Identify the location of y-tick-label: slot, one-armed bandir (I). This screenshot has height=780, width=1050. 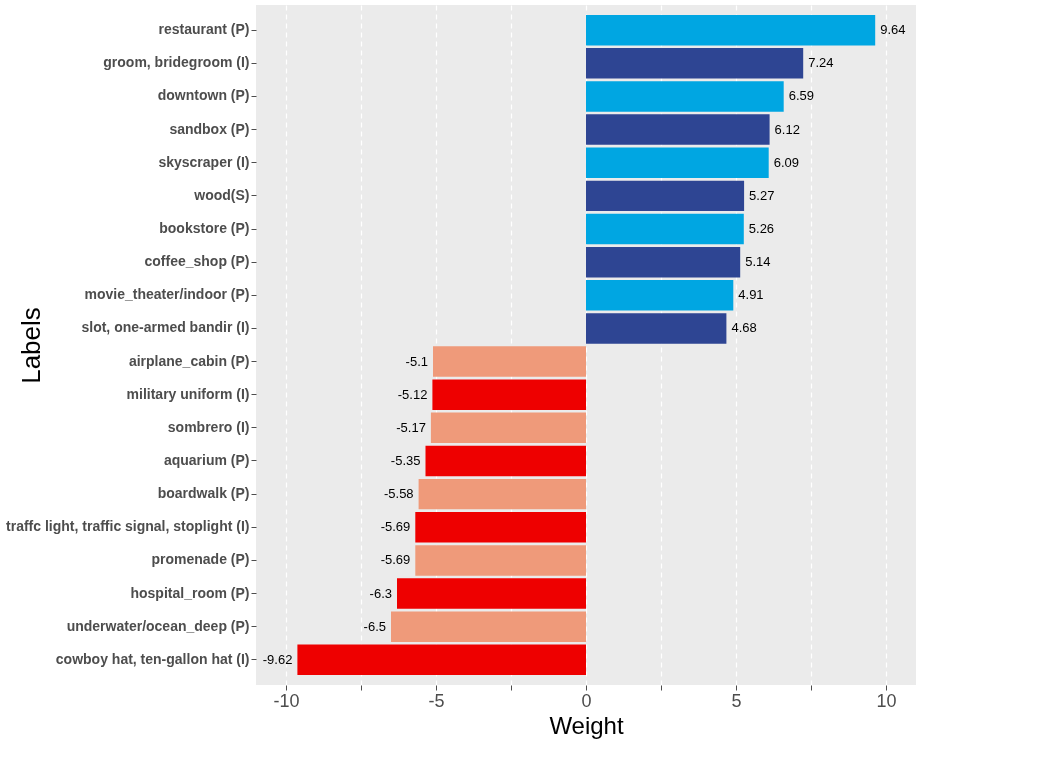
(165, 327).